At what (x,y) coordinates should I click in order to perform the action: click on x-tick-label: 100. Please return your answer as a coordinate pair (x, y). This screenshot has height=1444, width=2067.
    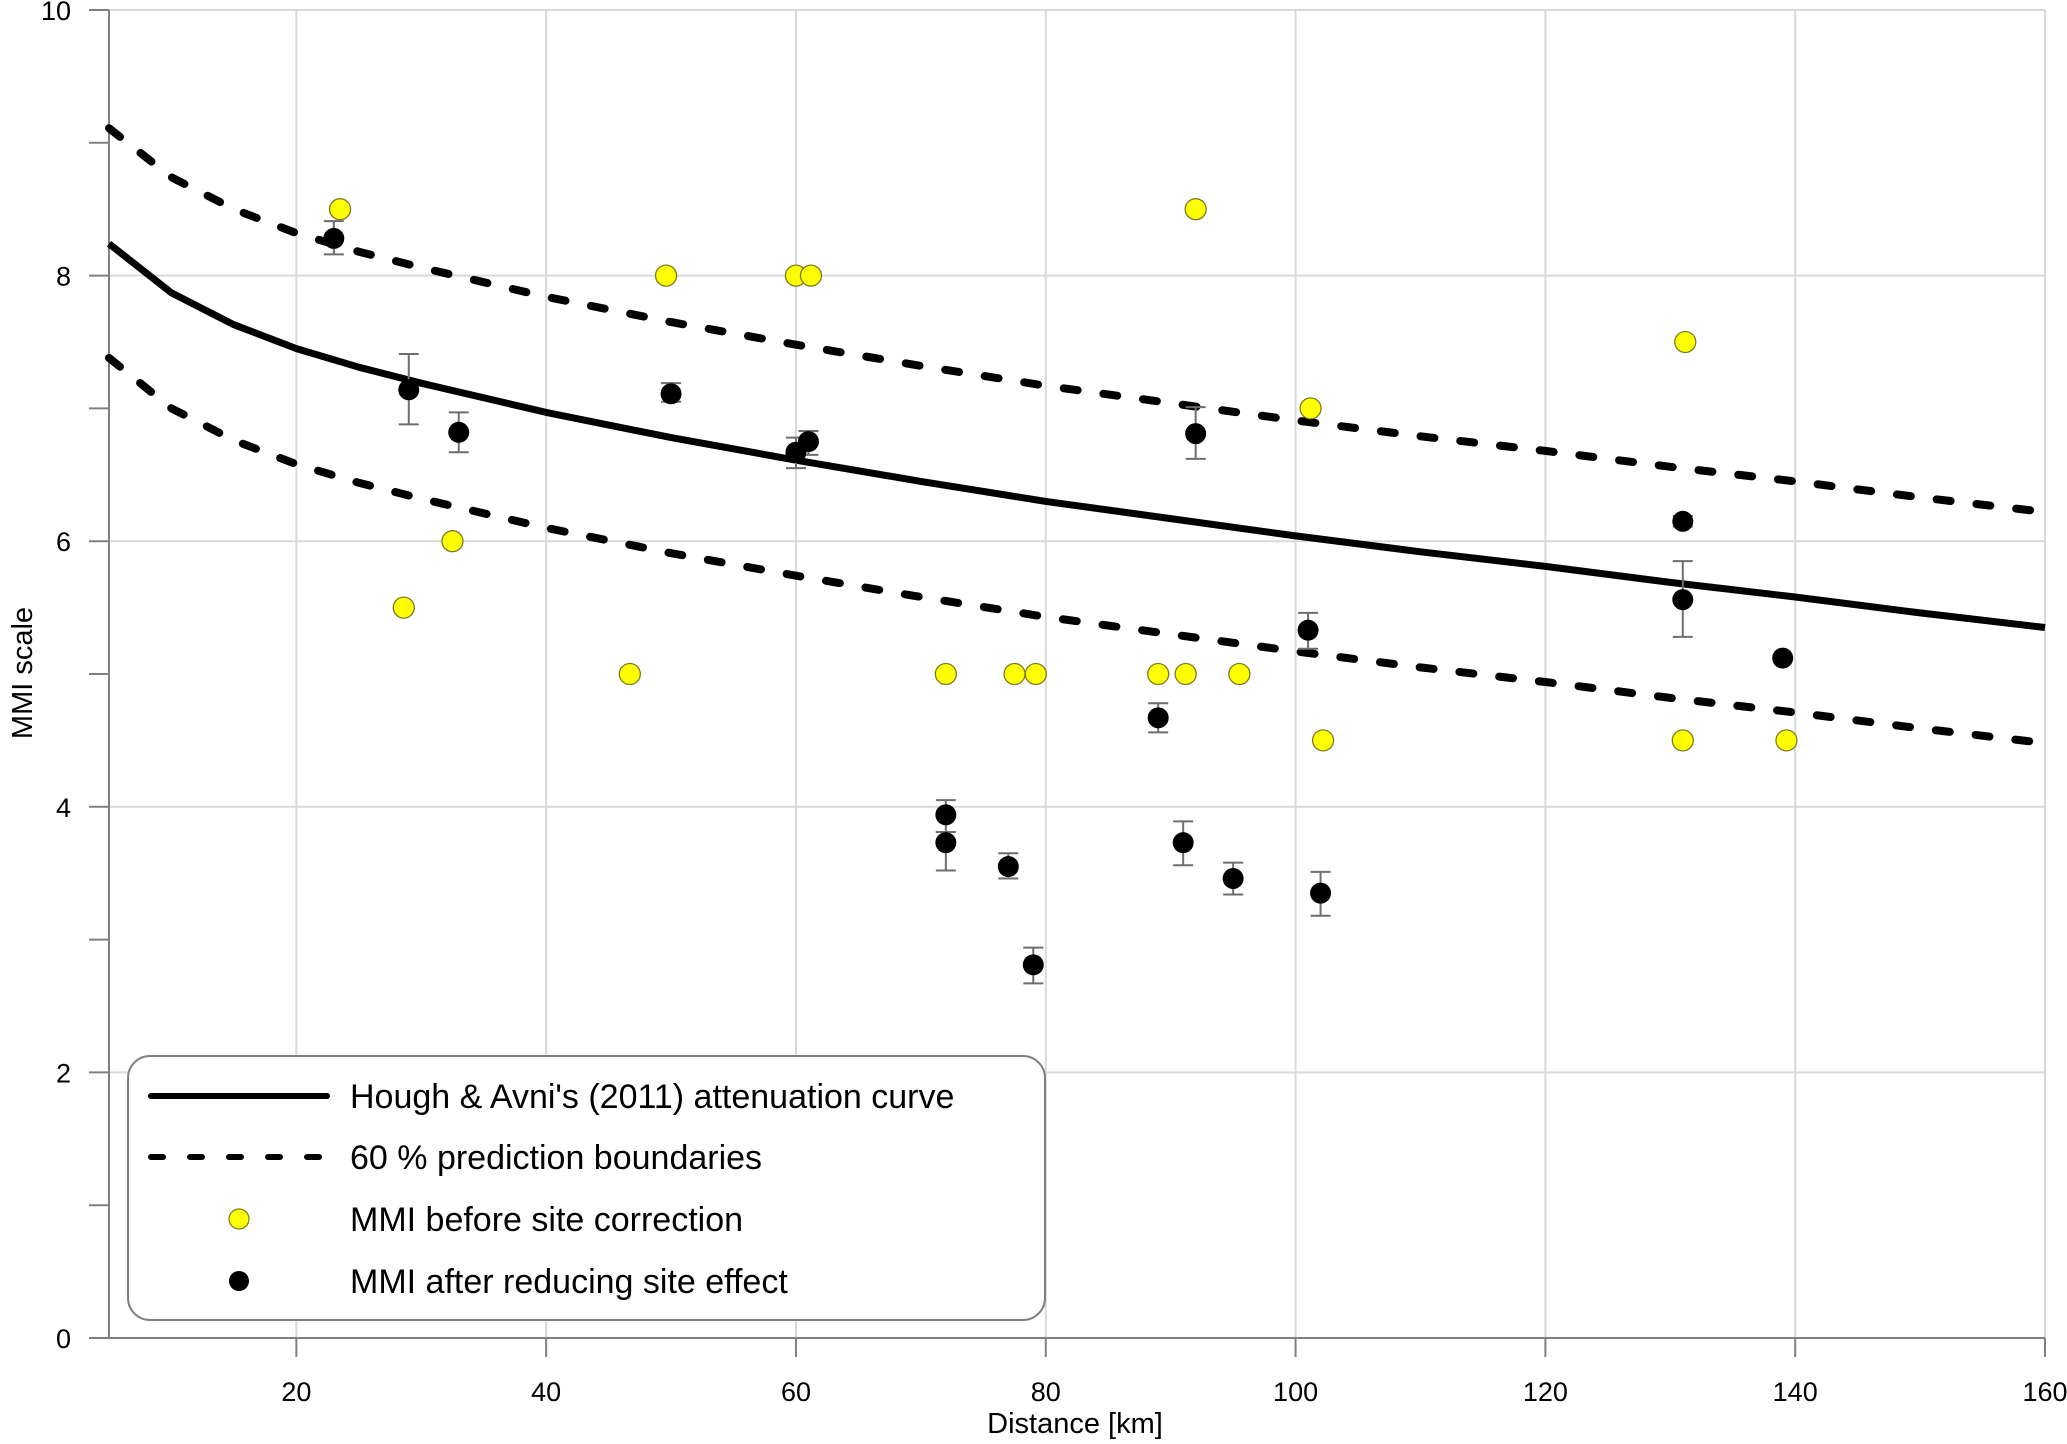
    Looking at the image, I should click on (1295, 1392).